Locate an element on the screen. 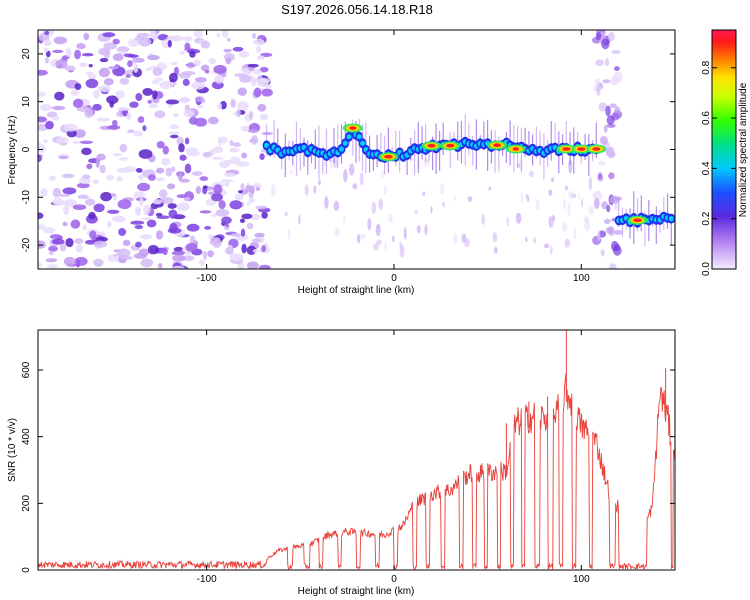 This screenshot has width=750, height=600. snr-y-tick-label: 200 is located at coordinates (26, 503).